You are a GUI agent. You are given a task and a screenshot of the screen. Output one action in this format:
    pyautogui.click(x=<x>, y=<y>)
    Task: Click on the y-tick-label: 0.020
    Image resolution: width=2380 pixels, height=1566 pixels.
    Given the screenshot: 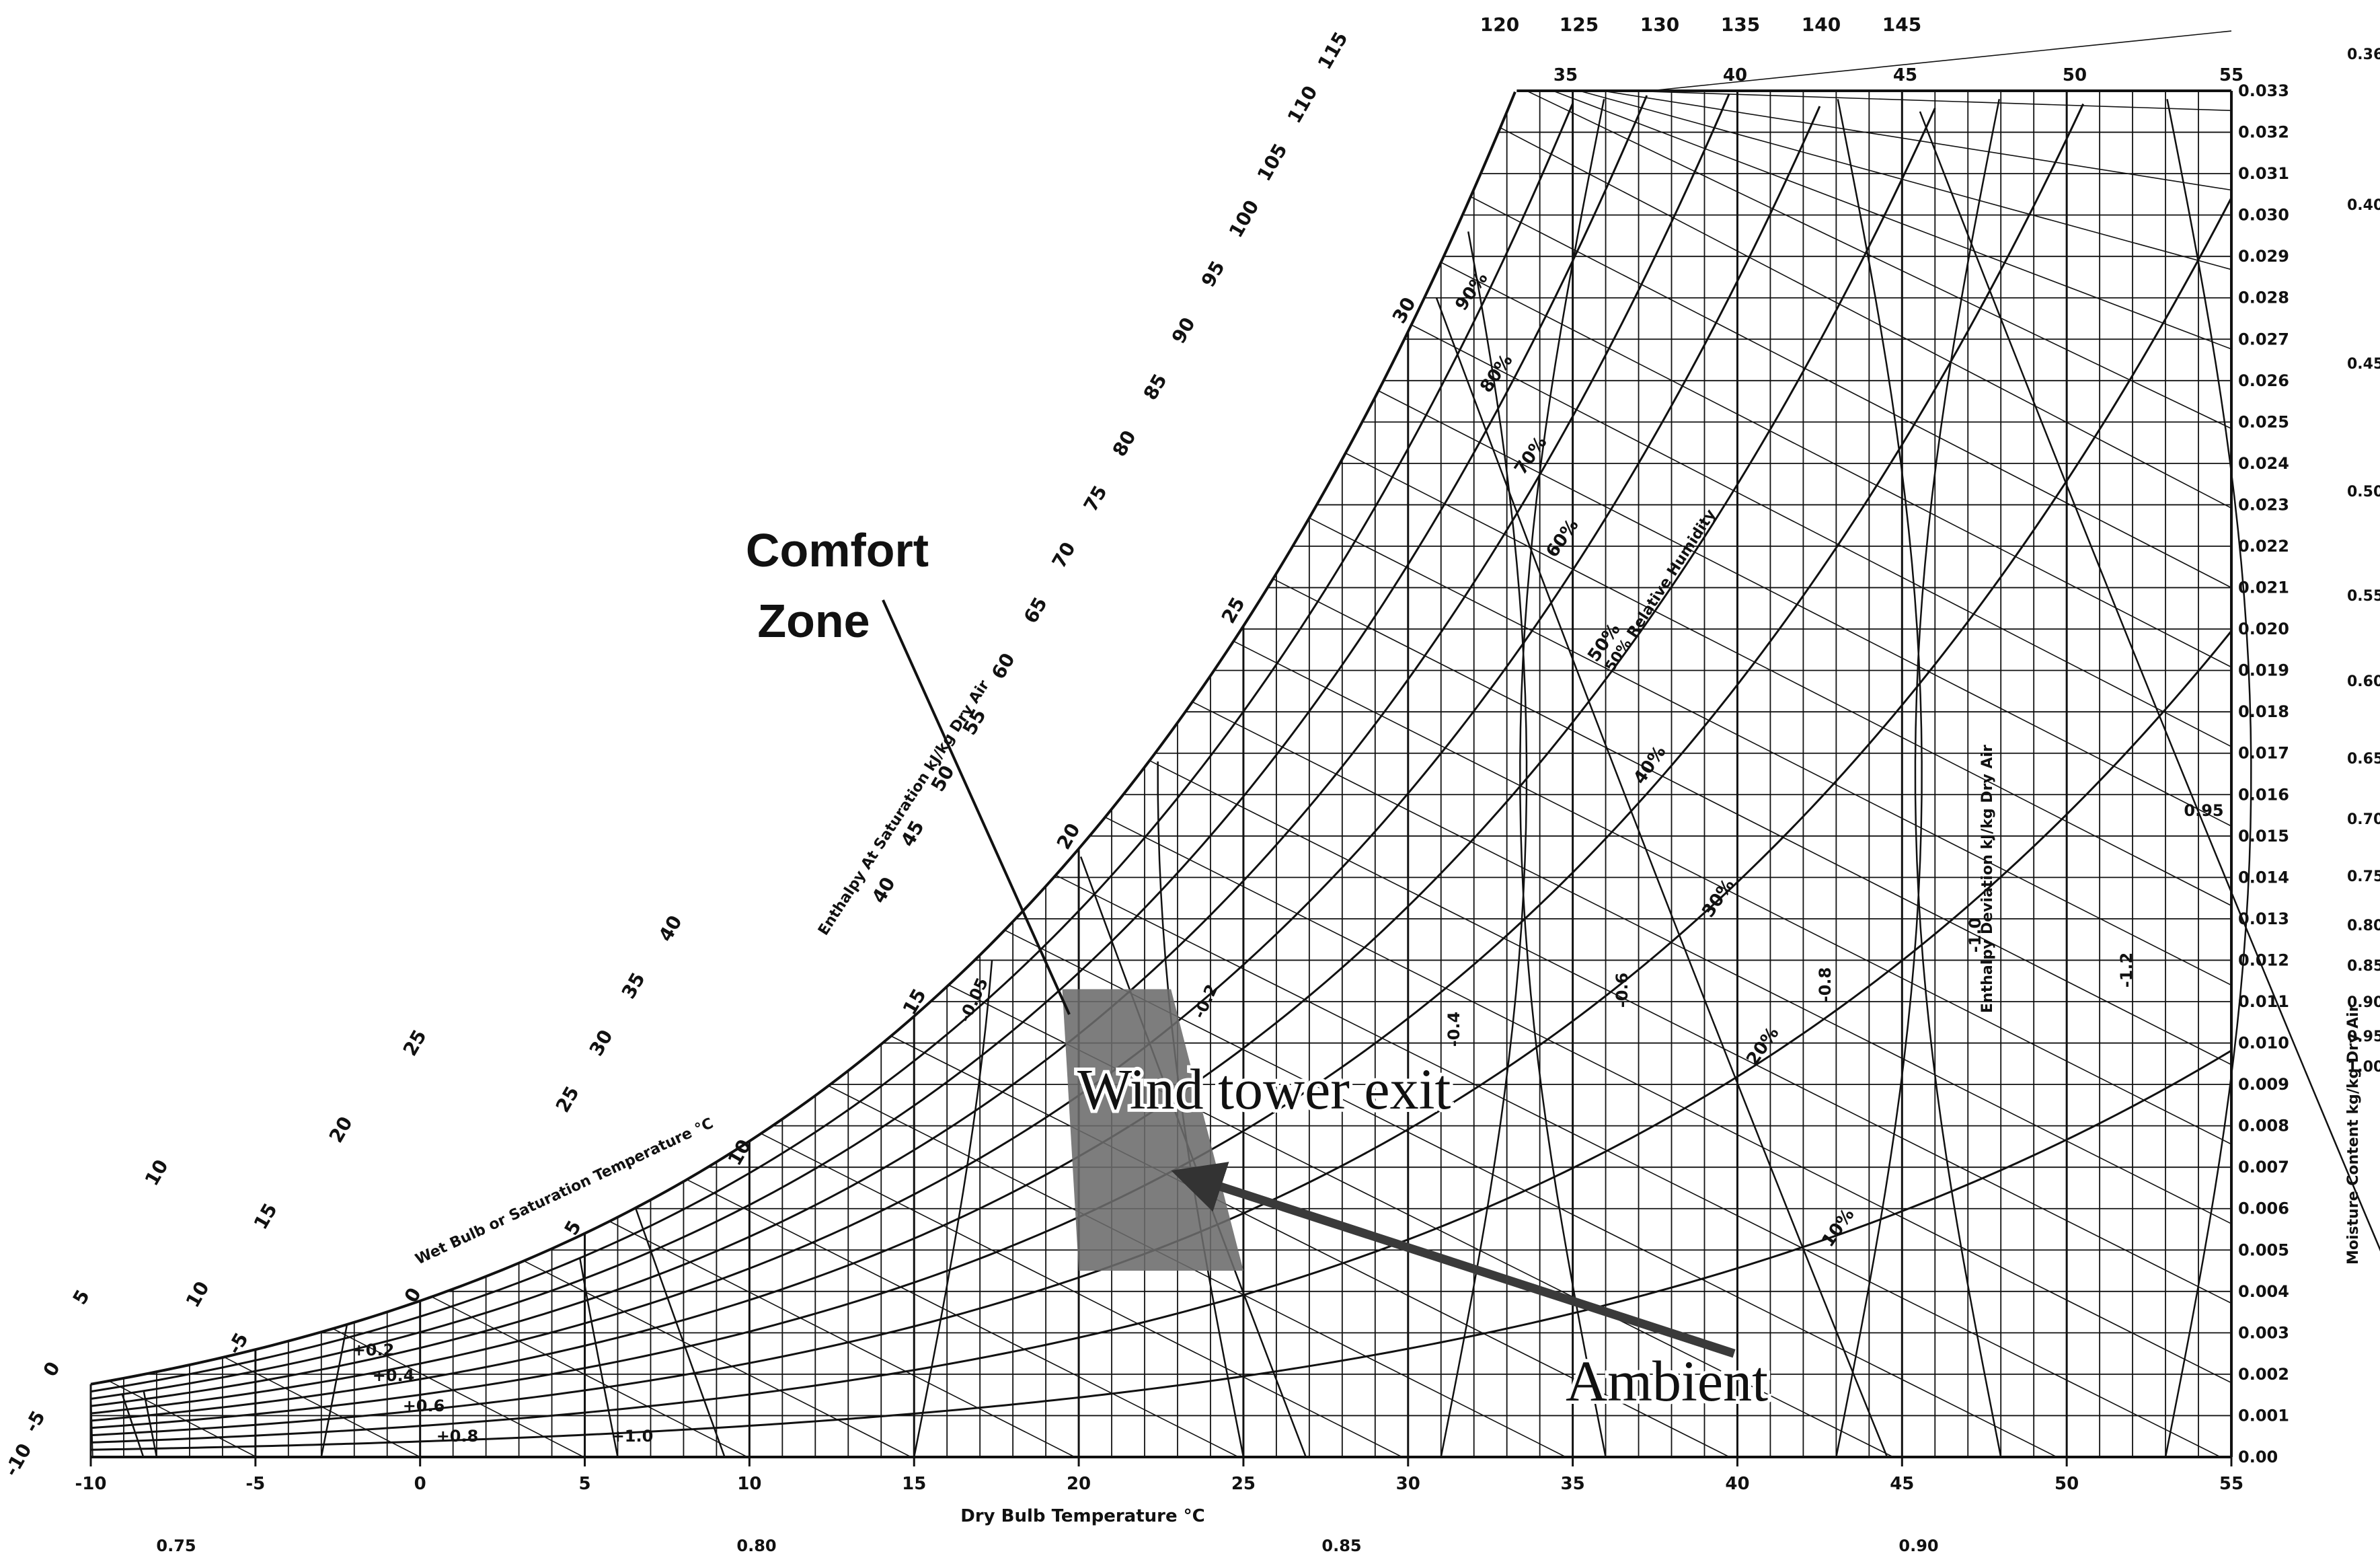 What is the action you would take?
    pyautogui.click(x=2263, y=629)
    